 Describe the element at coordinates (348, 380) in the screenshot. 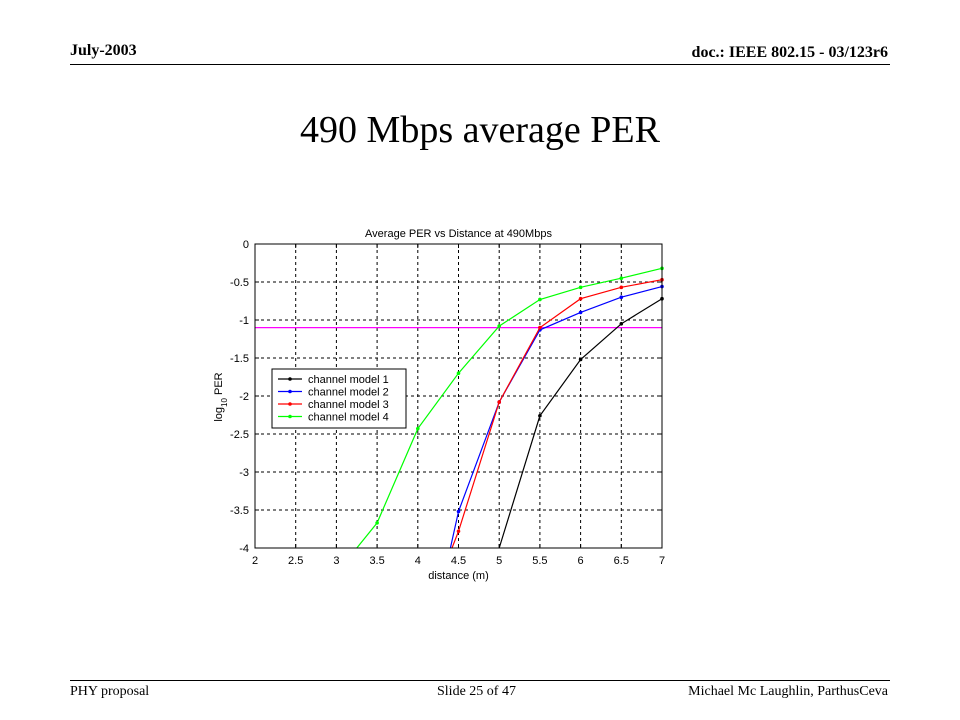

I see `legend-entry: channel model 1` at that location.